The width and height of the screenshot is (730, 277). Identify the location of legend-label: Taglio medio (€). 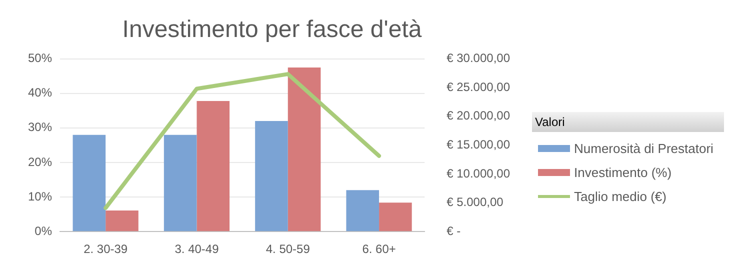
(620, 196).